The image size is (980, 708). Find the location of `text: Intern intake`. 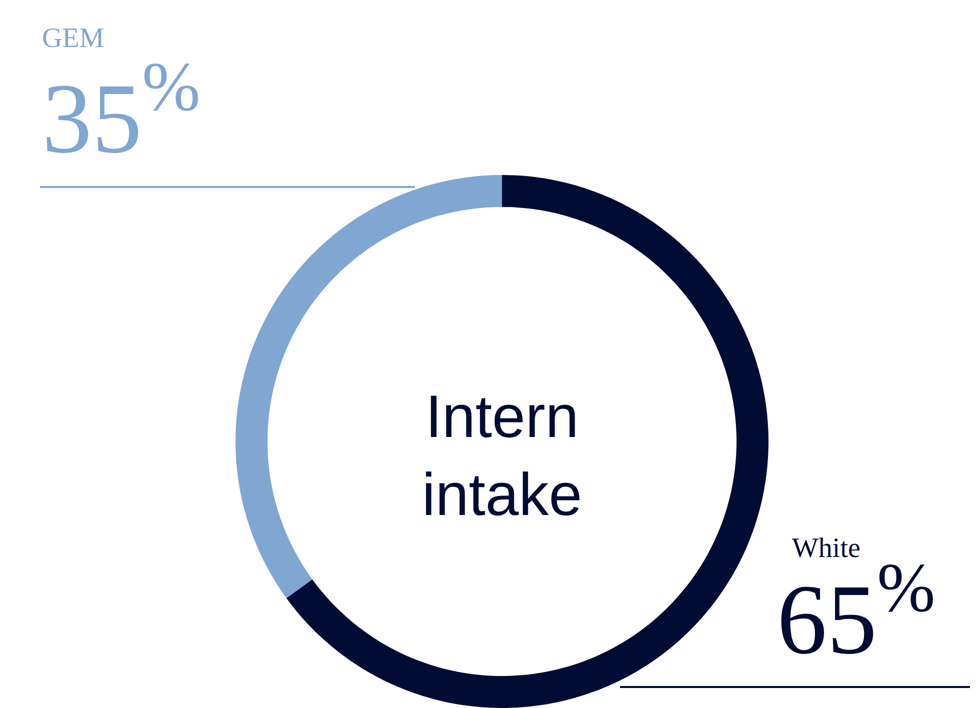

text: Intern intake is located at coordinates (502, 455).